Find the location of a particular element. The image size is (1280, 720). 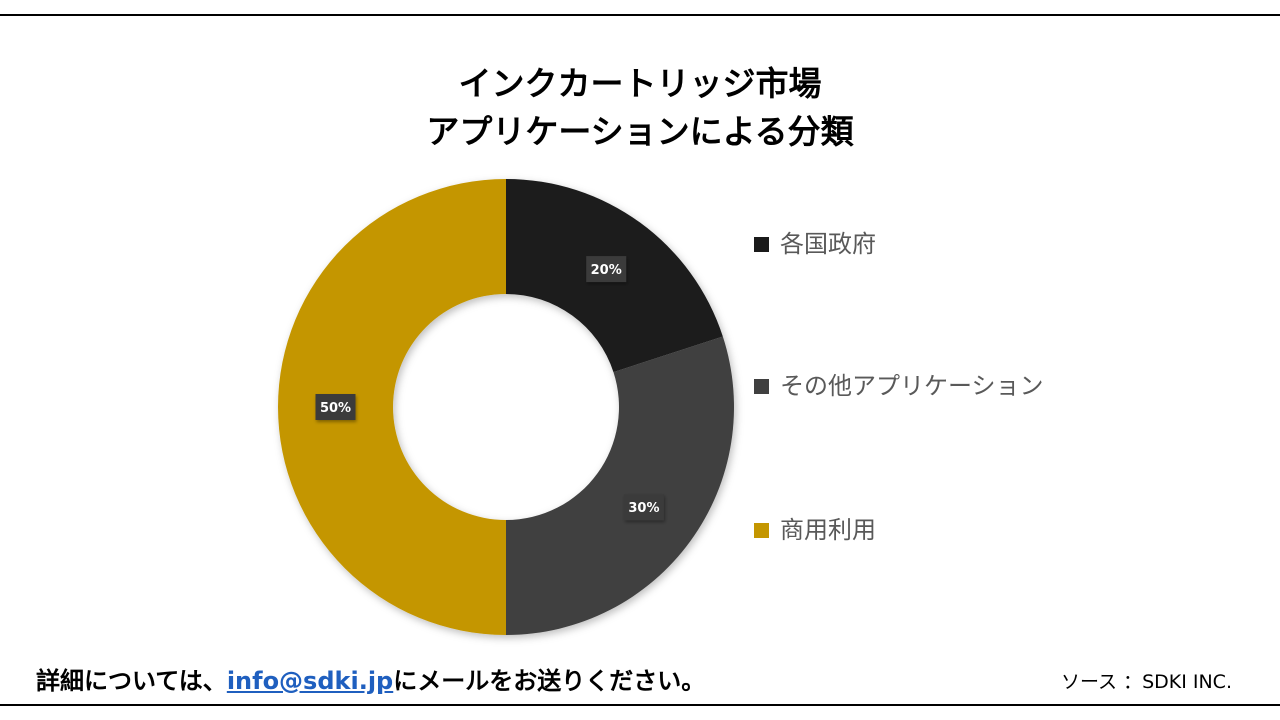

data-label-text-government: 20% is located at coordinates (606, 270).